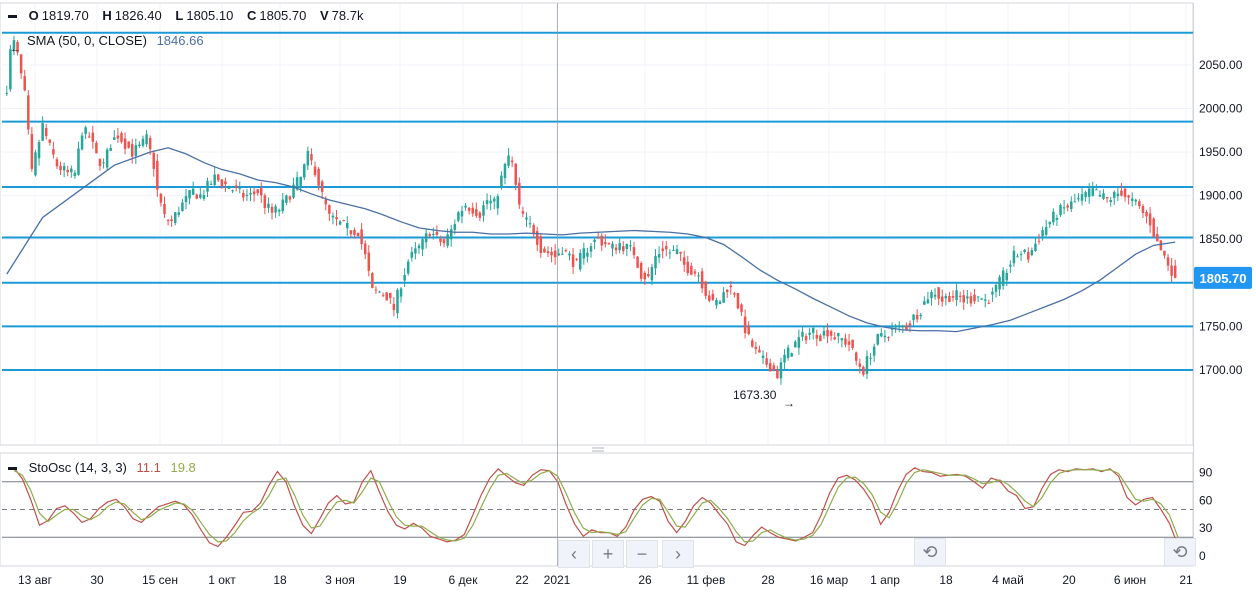 This screenshot has height=598, width=1256. What do you see at coordinates (179, 15) in the screenshot?
I see `low-key: L` at bounding box center [179, 15].